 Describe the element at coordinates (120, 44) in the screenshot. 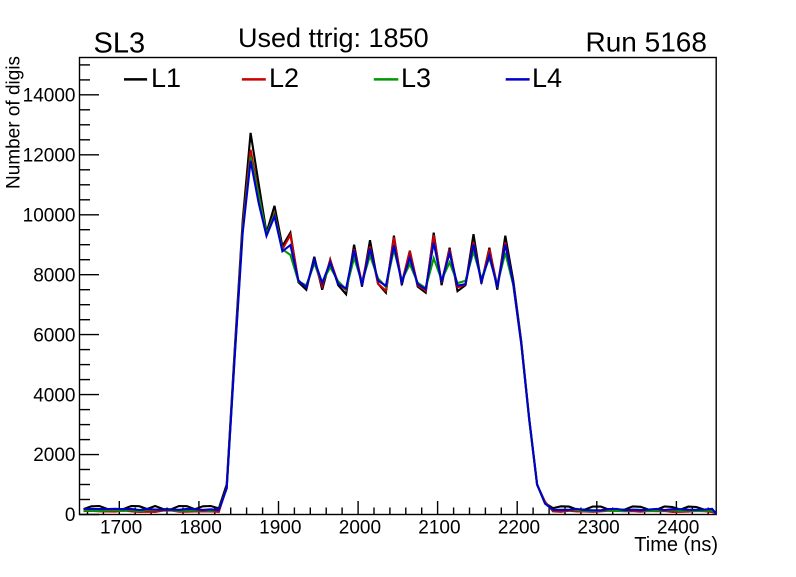

I see `svg-text: SL3` at that location.